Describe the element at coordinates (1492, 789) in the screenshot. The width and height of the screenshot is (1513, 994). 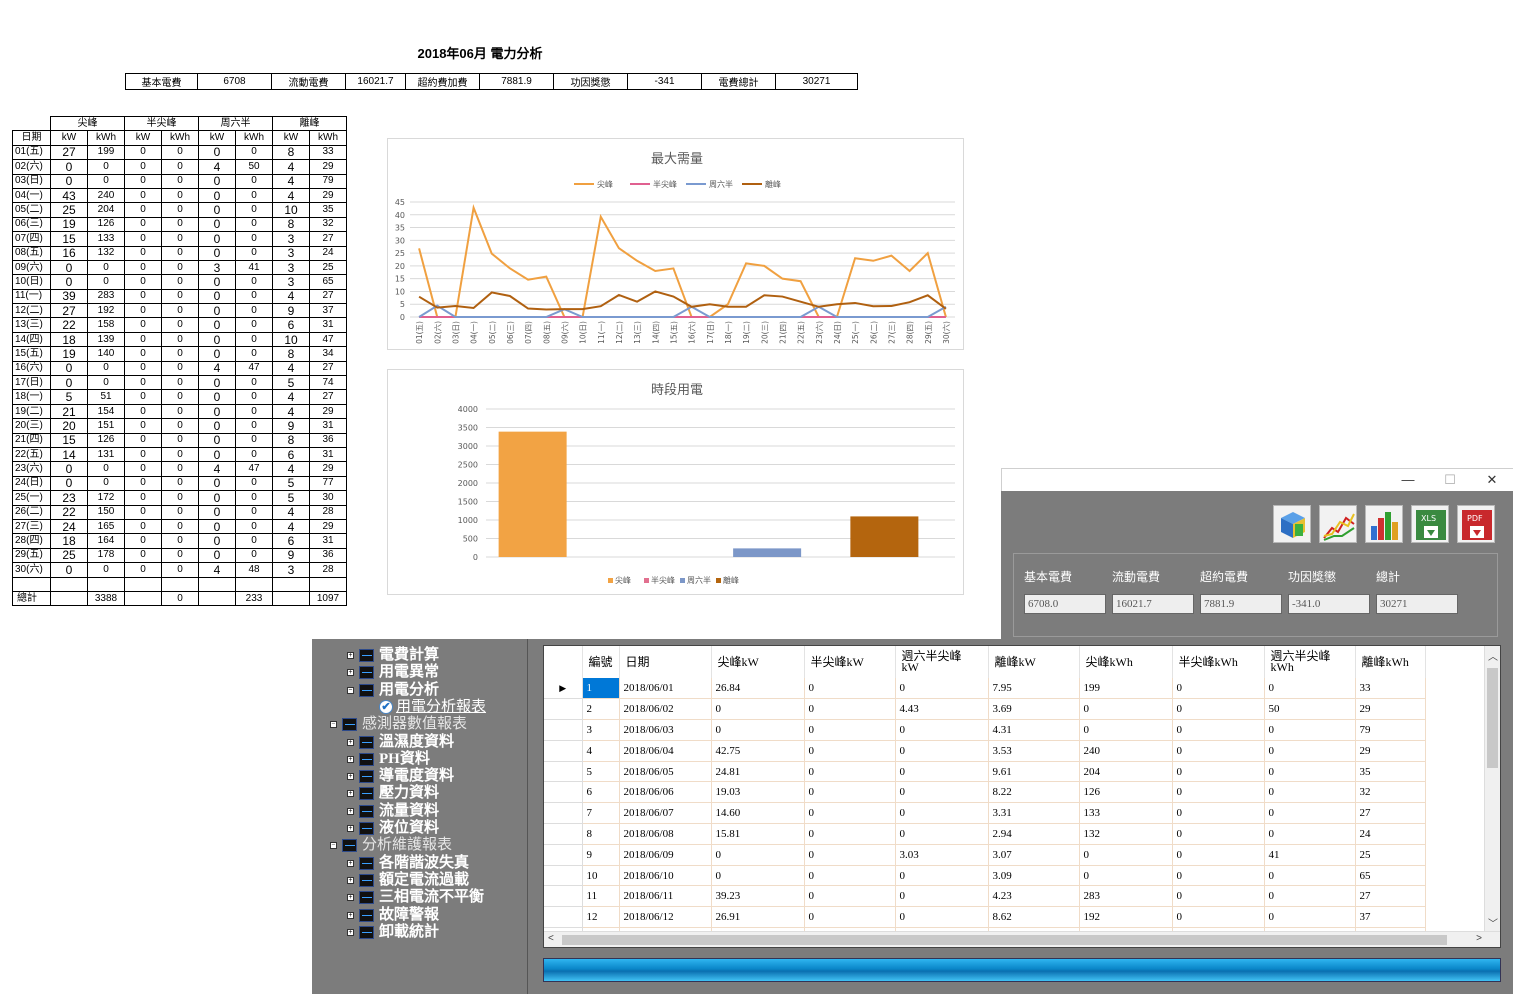
I see `vertical-scrollbar: ︿ ﹀` at that location.